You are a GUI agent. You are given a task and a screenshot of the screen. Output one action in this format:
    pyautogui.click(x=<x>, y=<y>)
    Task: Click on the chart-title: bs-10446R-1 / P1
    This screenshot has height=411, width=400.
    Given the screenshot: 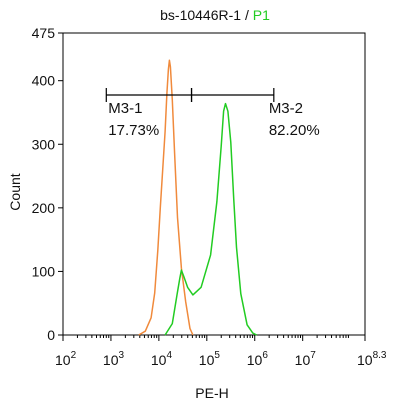 What is the action you would take?
    pyautogui.click(x=215, y=15)
    